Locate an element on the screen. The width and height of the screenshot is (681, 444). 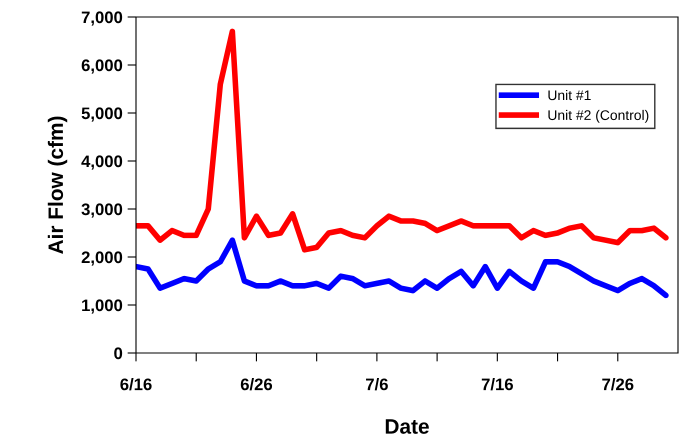
y-axis-title: Air Flow (cfm) is located at coordinates (58, 185).